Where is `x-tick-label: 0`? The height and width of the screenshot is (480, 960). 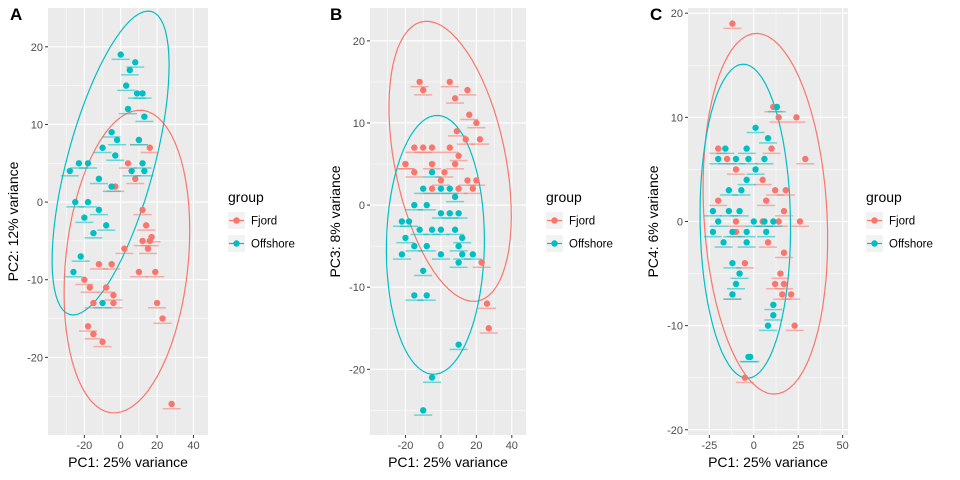
x-tick-label: 0 is located at coordinates (441, 446).